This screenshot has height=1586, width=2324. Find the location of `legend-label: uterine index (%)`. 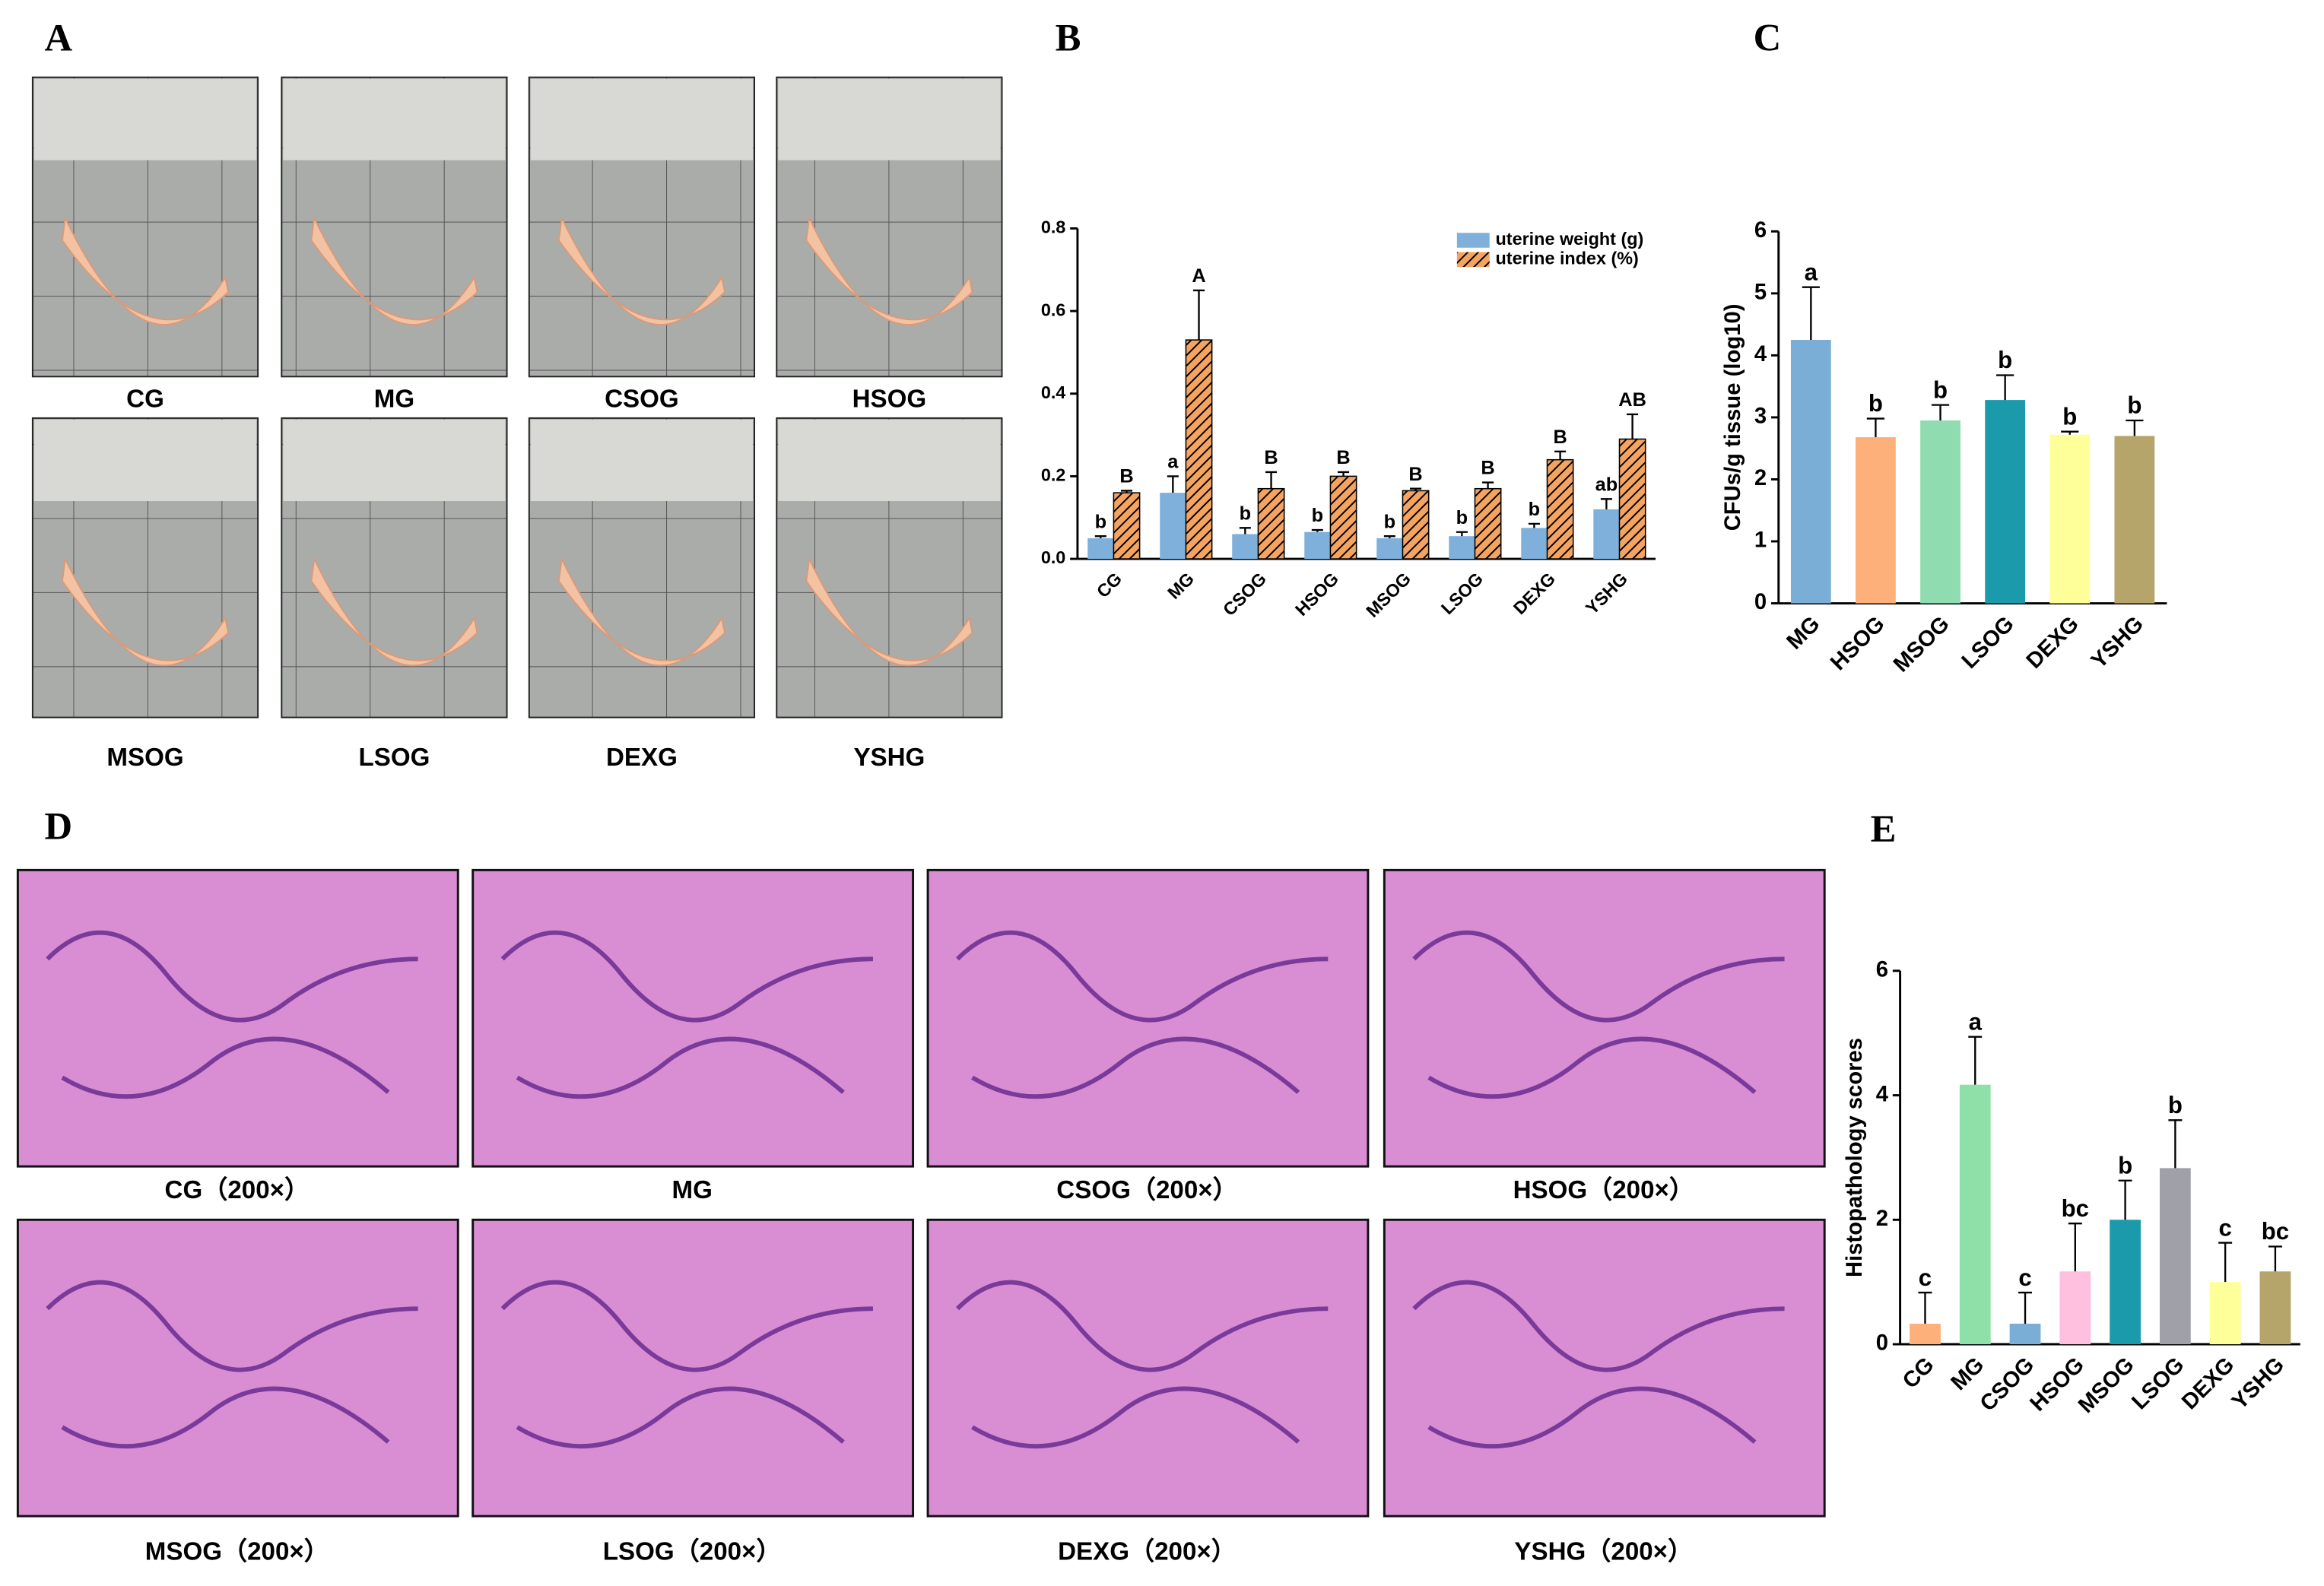

legend-label: uterine index (%) is located at coordinates (1568, 258).